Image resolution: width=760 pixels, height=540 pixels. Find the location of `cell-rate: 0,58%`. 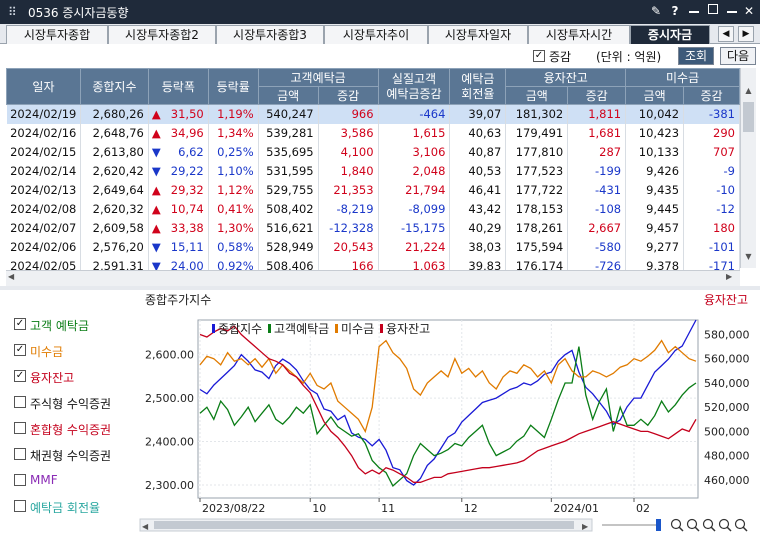

cell-rate: 0,58% is located at coordinates (233, 247).